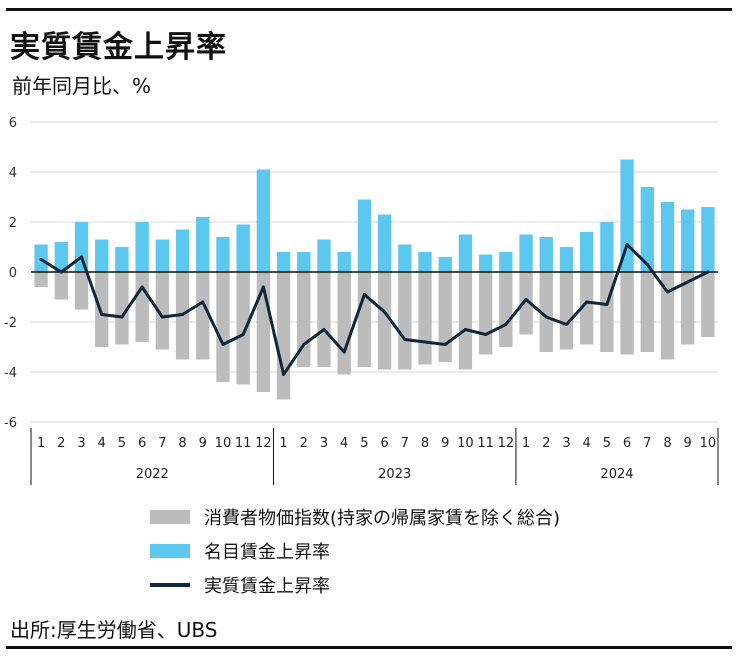 This screenshot has height=658, width=738. What do you see at coordinates (10, 423) in the screenshot?
I see `y-tick-label: -6` at bounding box center [10, 423].